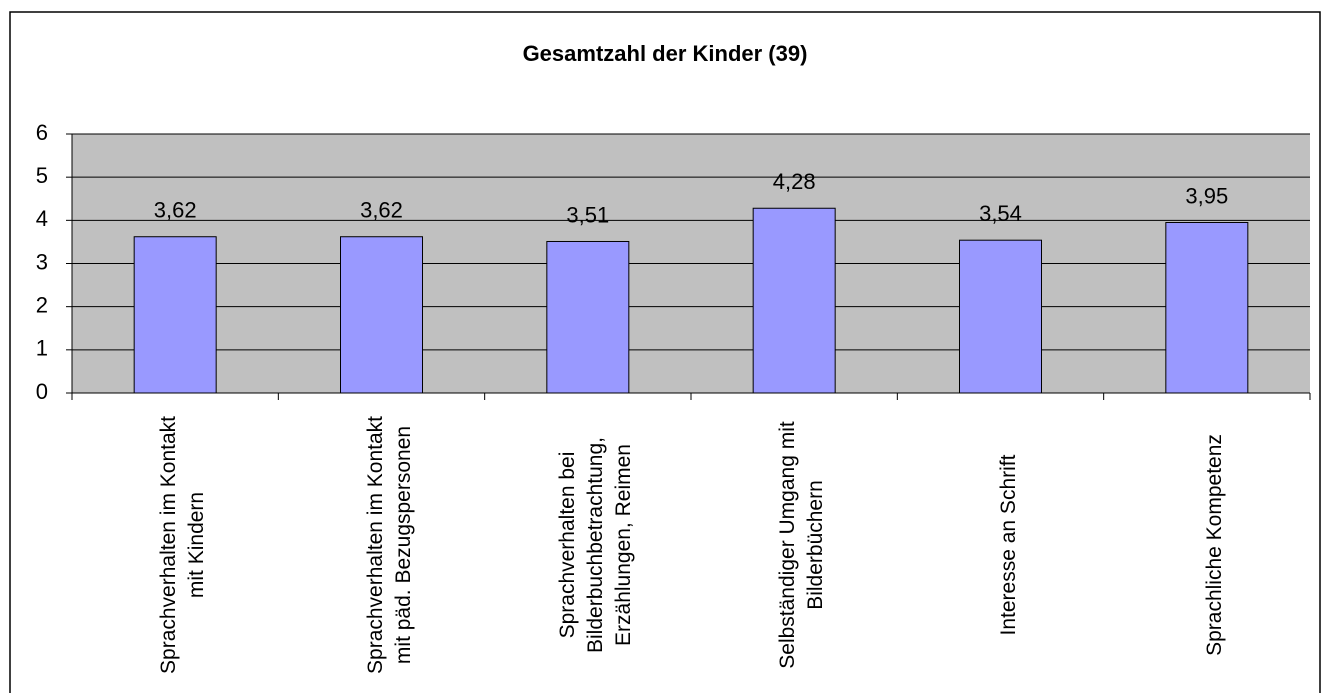 The image size is (1322, 693). Describe the element at coordinates (42, 218) in the screenshot. I see `y-tick-label: 4` at that location.